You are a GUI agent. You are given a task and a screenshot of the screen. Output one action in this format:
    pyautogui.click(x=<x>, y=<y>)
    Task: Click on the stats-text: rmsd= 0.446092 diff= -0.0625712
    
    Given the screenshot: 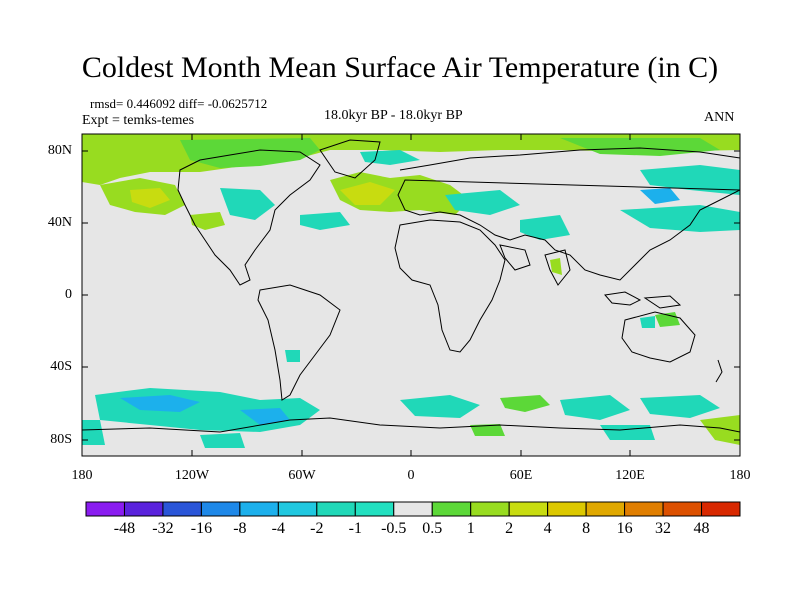 What is the action you would take?
    pyautogui.click(x=179, y=103)
    